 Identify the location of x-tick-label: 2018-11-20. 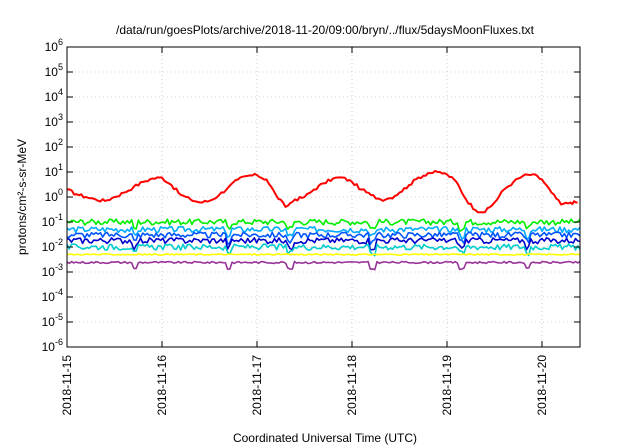
(542, 385).